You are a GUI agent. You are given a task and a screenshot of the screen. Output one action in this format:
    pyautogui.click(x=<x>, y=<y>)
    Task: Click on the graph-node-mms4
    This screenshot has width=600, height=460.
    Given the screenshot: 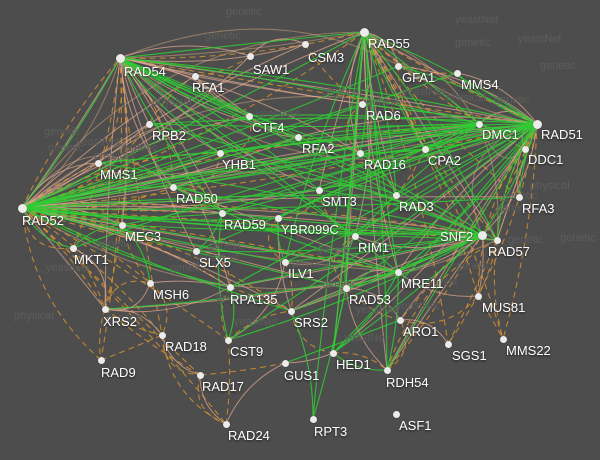 What is the action you would take?
    pyautogui.click(x=457, y=73)
    